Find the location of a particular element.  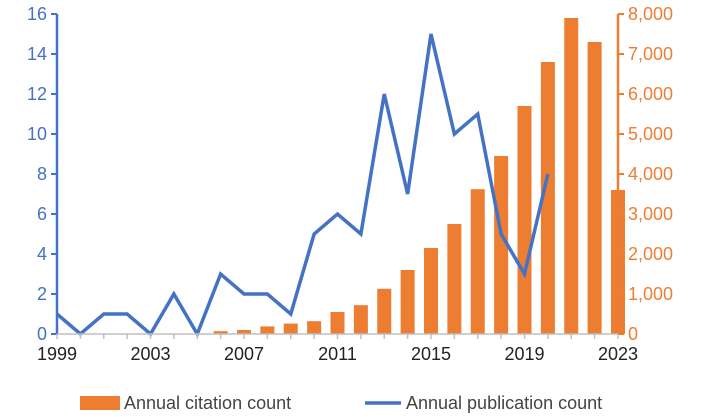

x-tick-label: 2007 is located at coordinates (244, 354).